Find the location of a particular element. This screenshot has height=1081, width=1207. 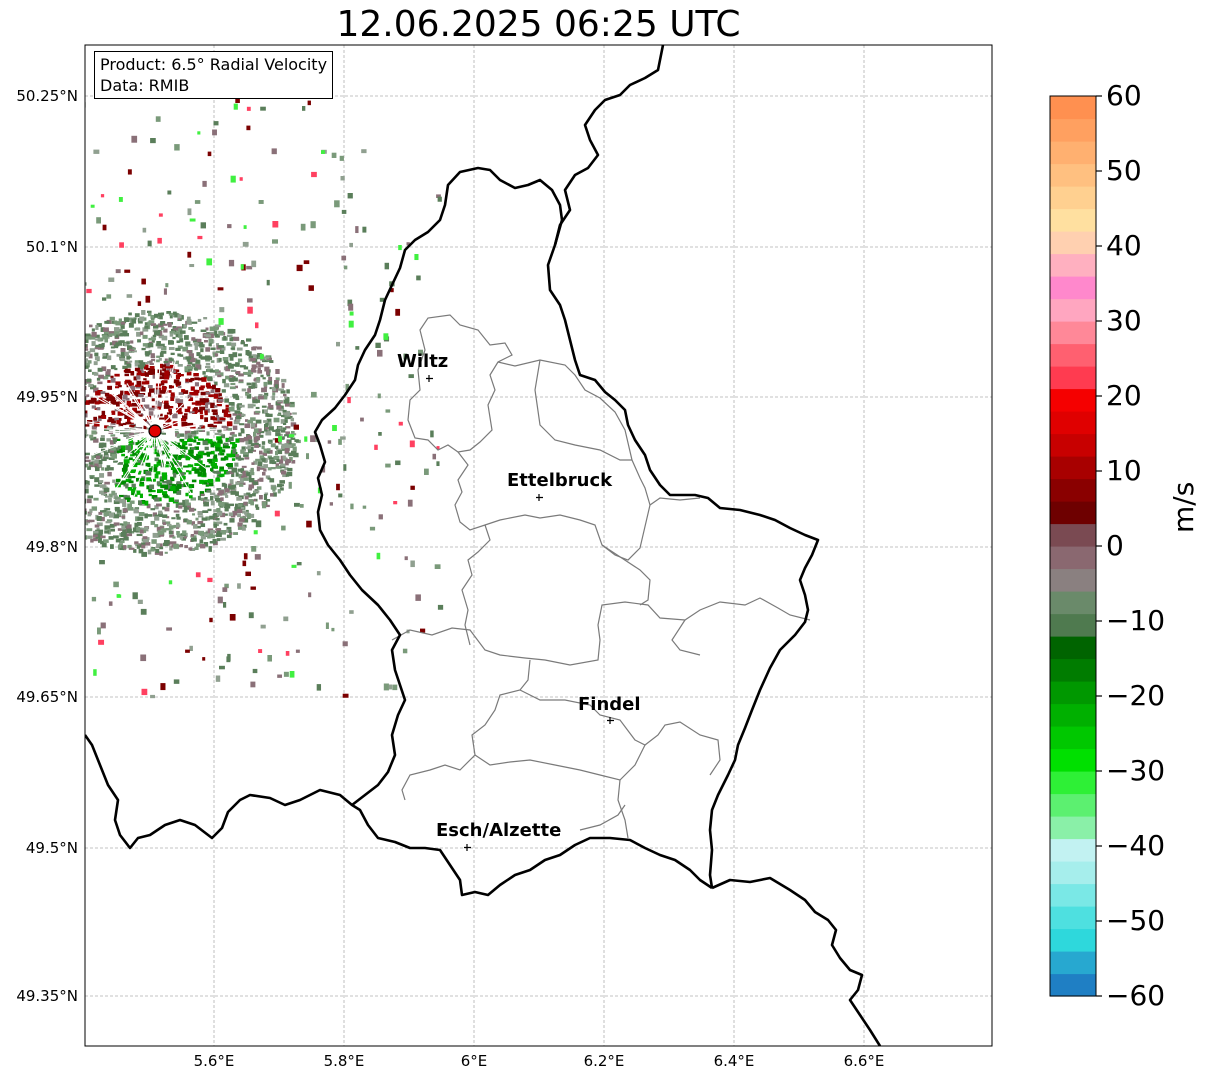

city-label-esch-alzette: Esch/Alzette is located at coordinates (499, 830).